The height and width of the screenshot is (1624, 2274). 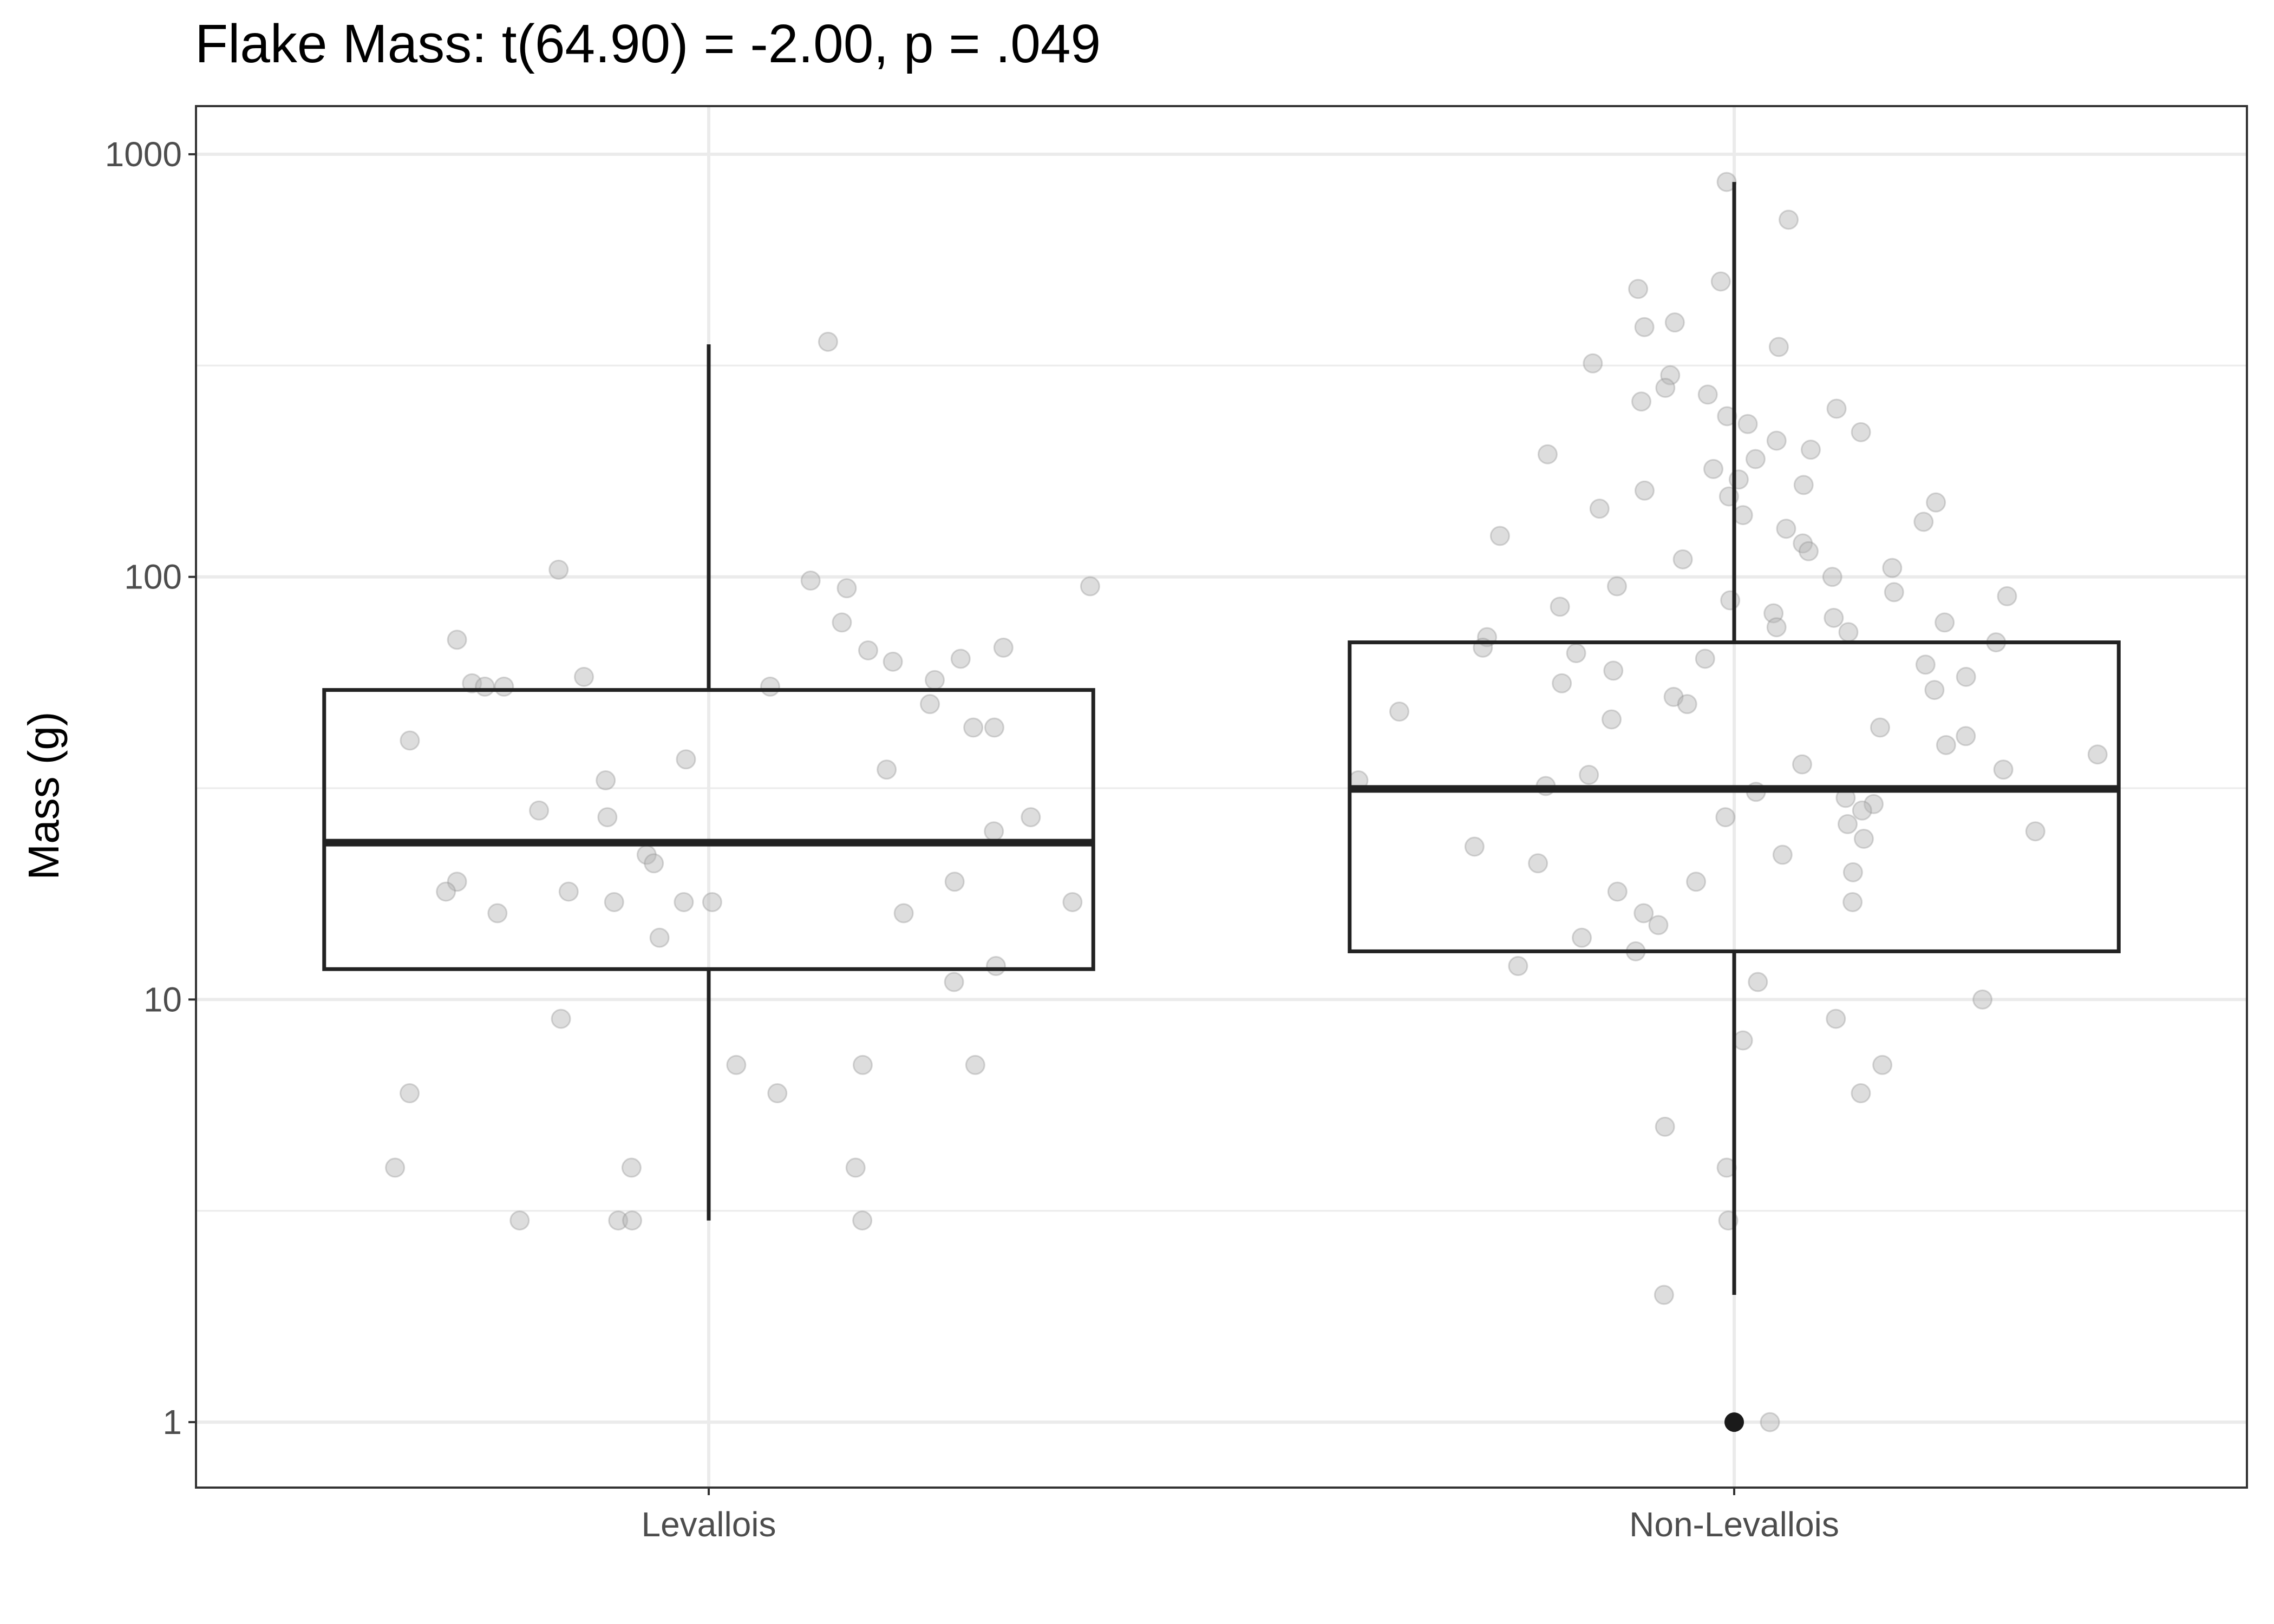 I want to click on y-tick-label: 1, so click(x=172, y=1422).